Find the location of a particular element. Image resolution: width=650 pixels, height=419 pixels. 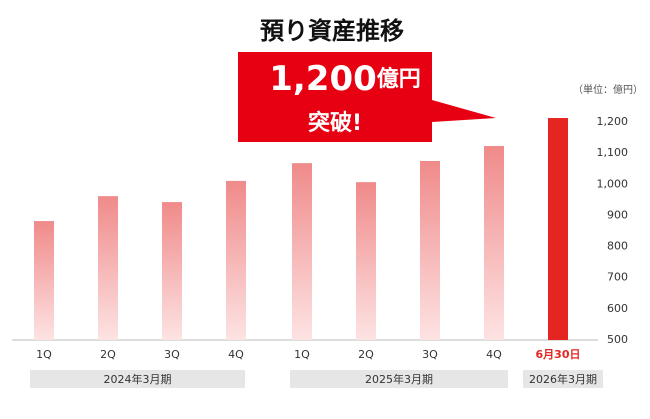

group-label: 2026年3月期 is located at coordinates (563, 379).